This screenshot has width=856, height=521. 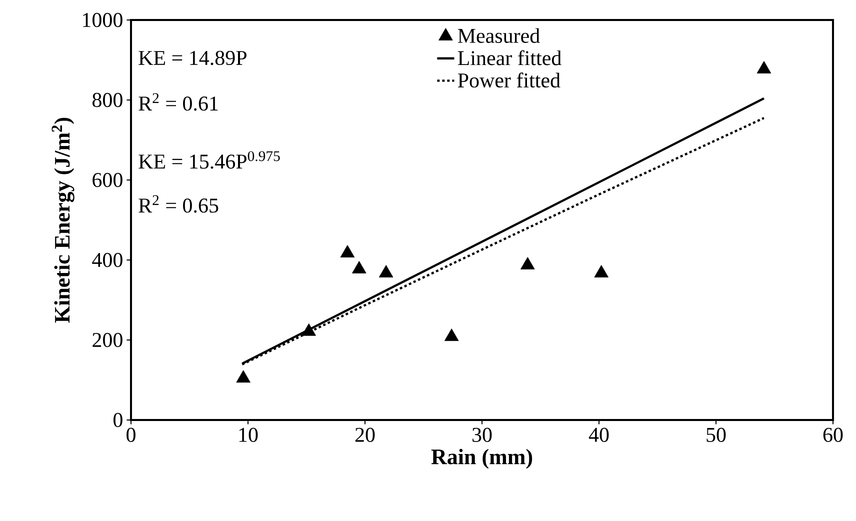 What do you see at coordinates (107, 260) in the screenshot?
I see `y-tick-label: 400` at bounding box center [107, 260].